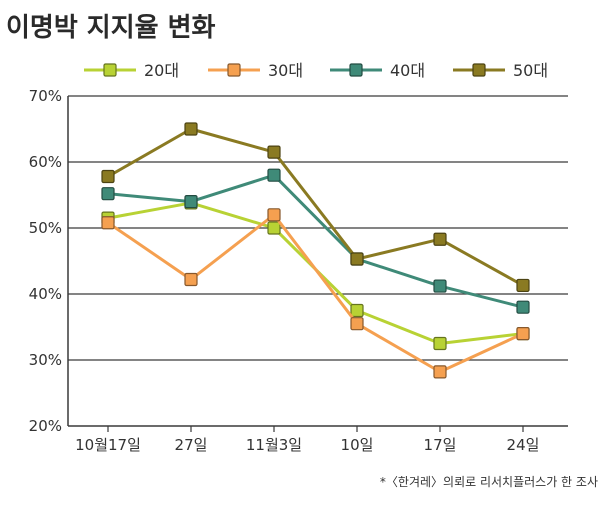 Image resolution: width=606 pixels, height=520 pixels. Describe the element at coordinates (49, 261) in the screenshot. I see `y-axis: 20% 30% 40% 50% 60% 70%` at that location.